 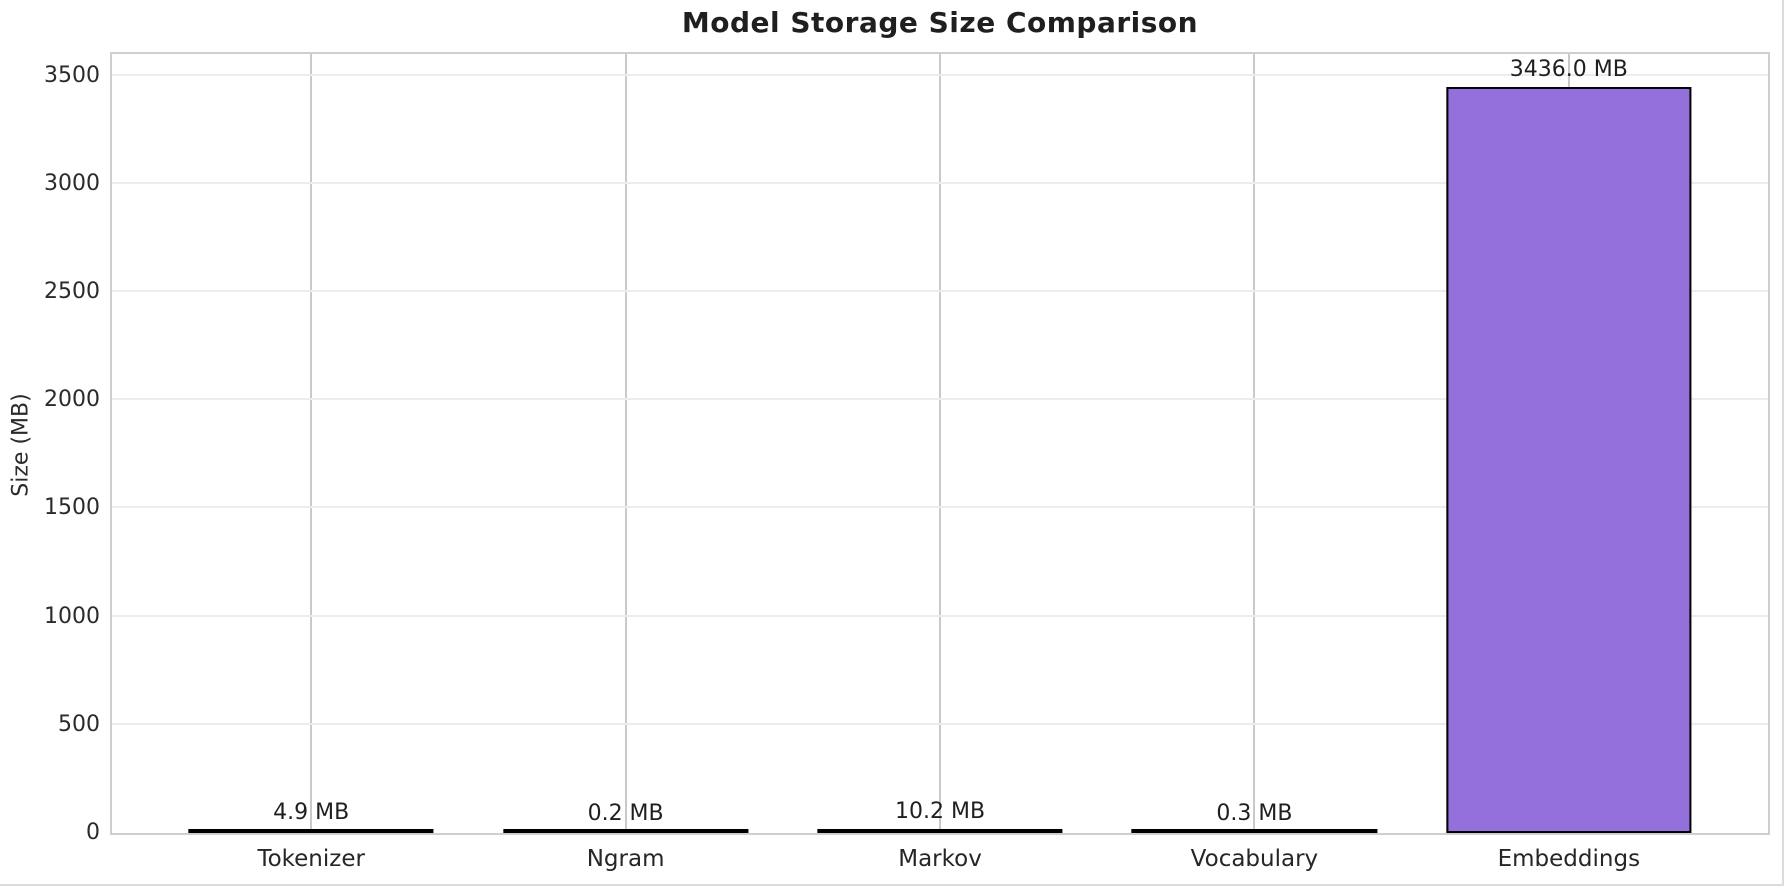 I want to click on x-tick-label: Ngram, so click(x=625, y=859).